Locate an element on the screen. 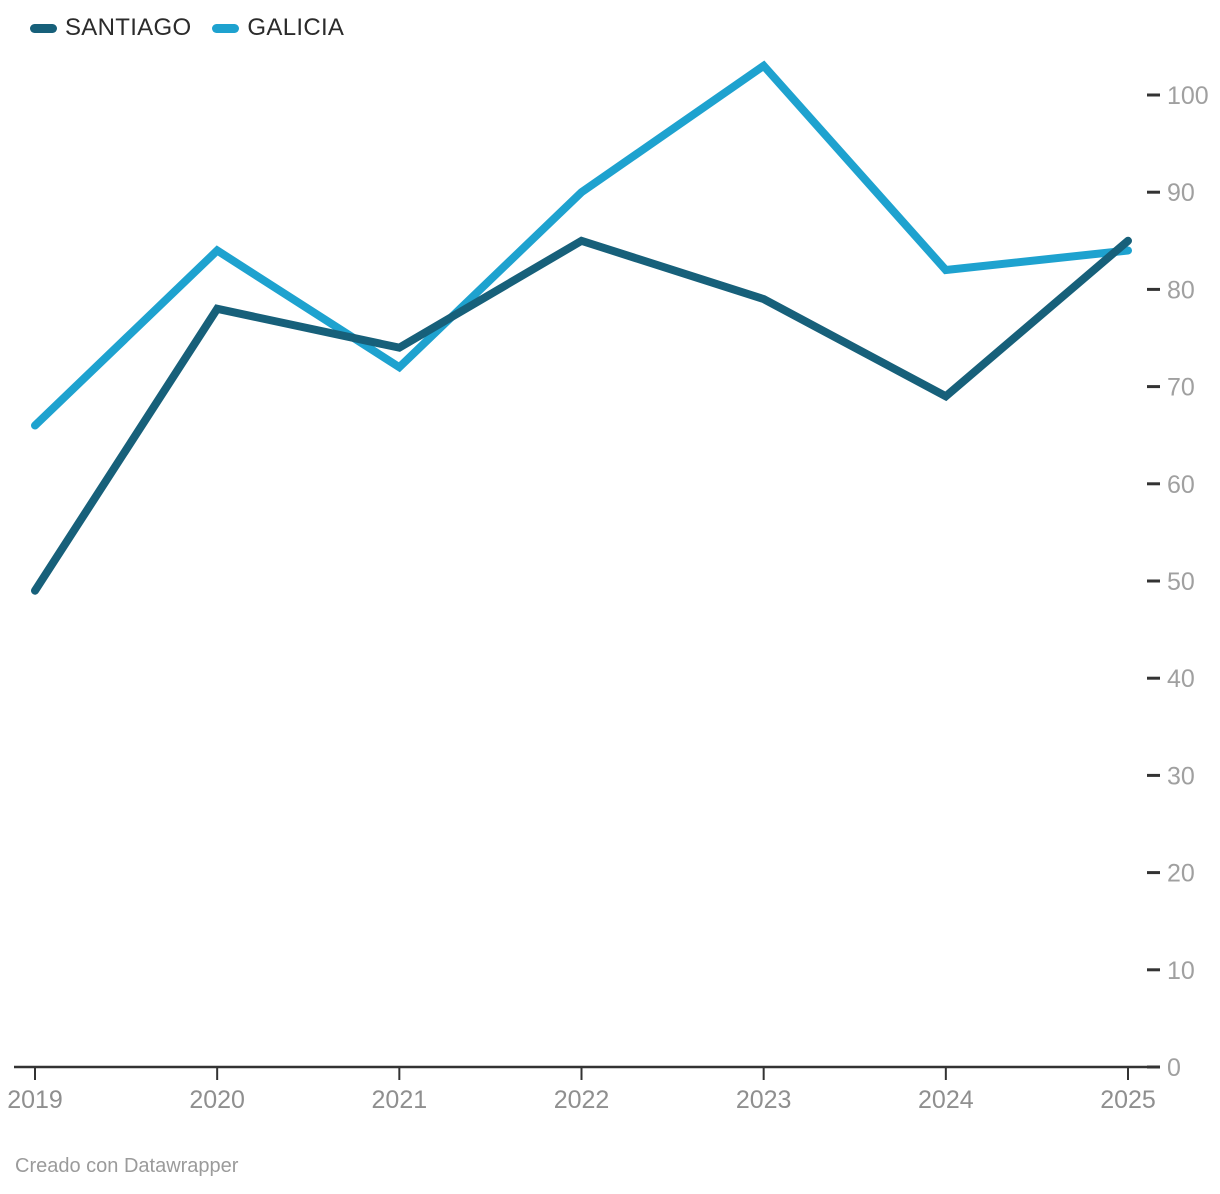 This screenshot has width=1220, height=1194. x-tick-label: 2019 is located at coordinates (35, 1100).